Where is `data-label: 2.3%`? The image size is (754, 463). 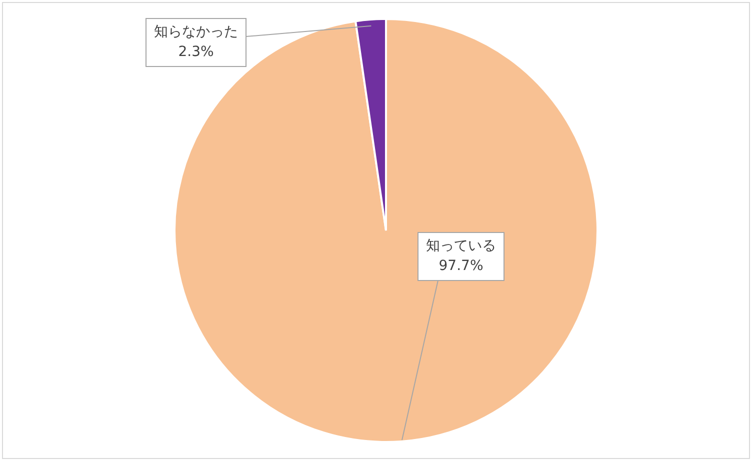
data-label: 2.3% is located at coordinates (196, 52).